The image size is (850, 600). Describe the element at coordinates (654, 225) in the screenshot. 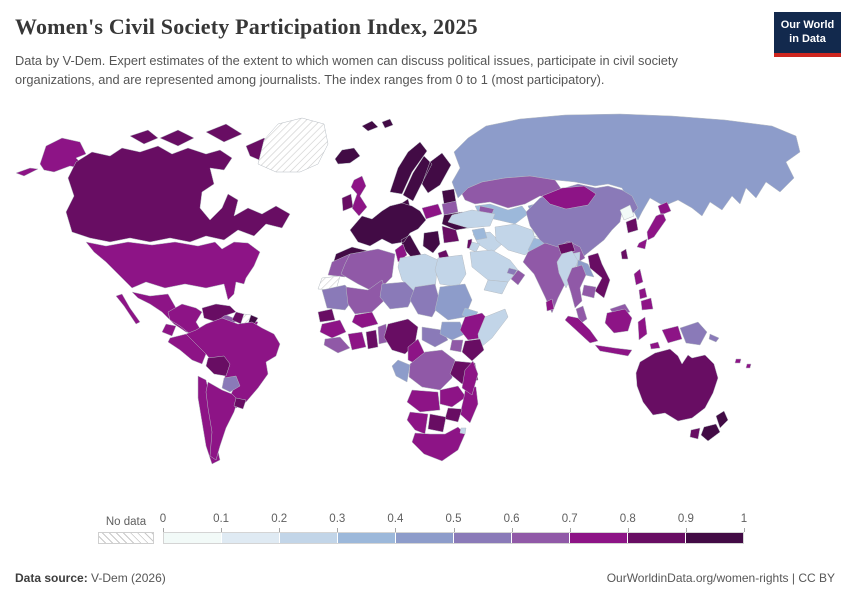

I see `country-japan` at that location.